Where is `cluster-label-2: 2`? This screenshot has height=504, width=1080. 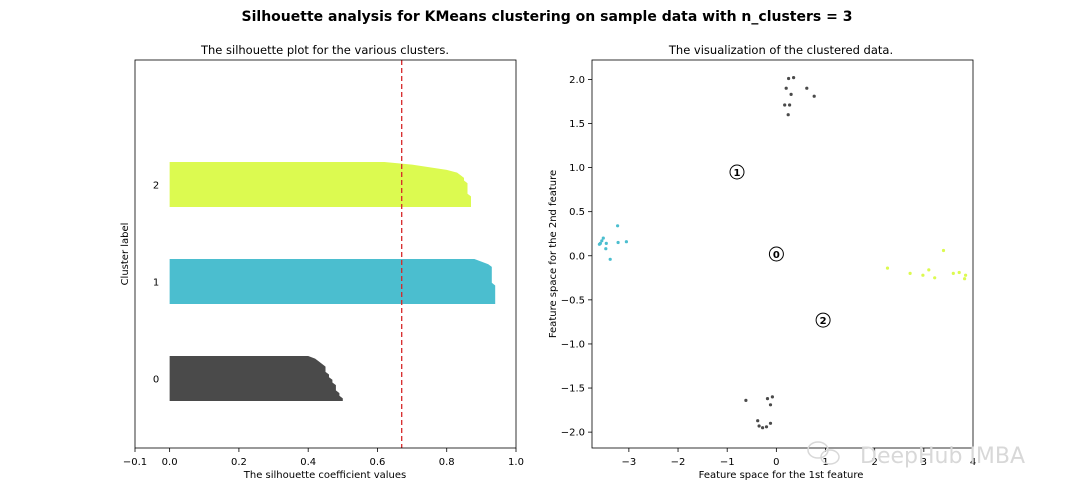 cluster-label-2: 2 is located at coordinates (156, 186).